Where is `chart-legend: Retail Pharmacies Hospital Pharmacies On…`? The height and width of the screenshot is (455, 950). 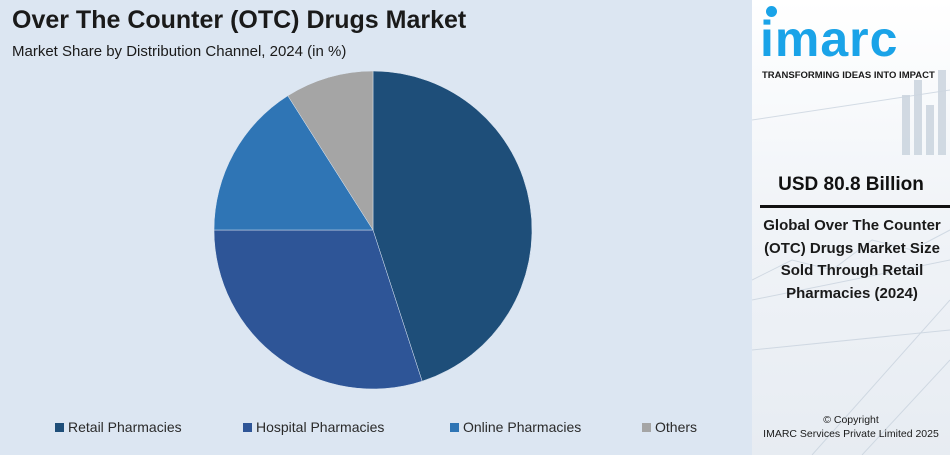 chart-legend: Retail Pharmacies Hospital Pharmacies On… is located at coordinates (376, 429).